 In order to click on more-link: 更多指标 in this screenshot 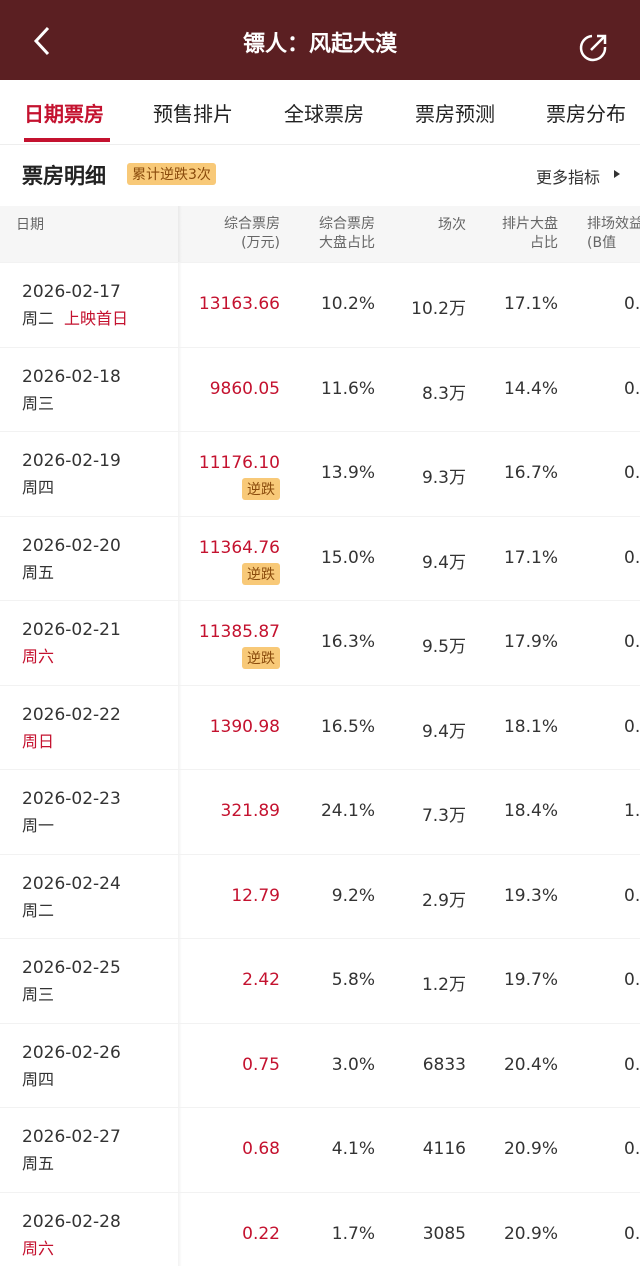, I will do `click(568, 177)`.